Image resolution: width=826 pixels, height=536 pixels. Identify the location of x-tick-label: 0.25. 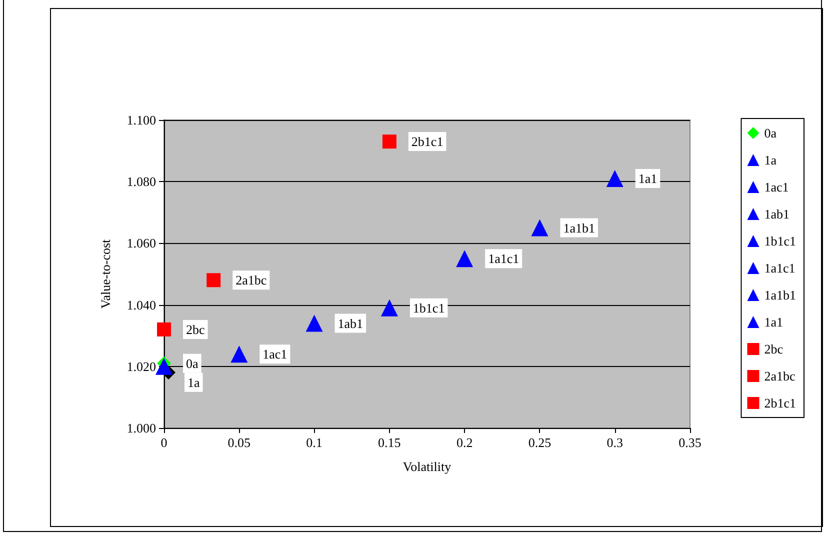
(540, 442).